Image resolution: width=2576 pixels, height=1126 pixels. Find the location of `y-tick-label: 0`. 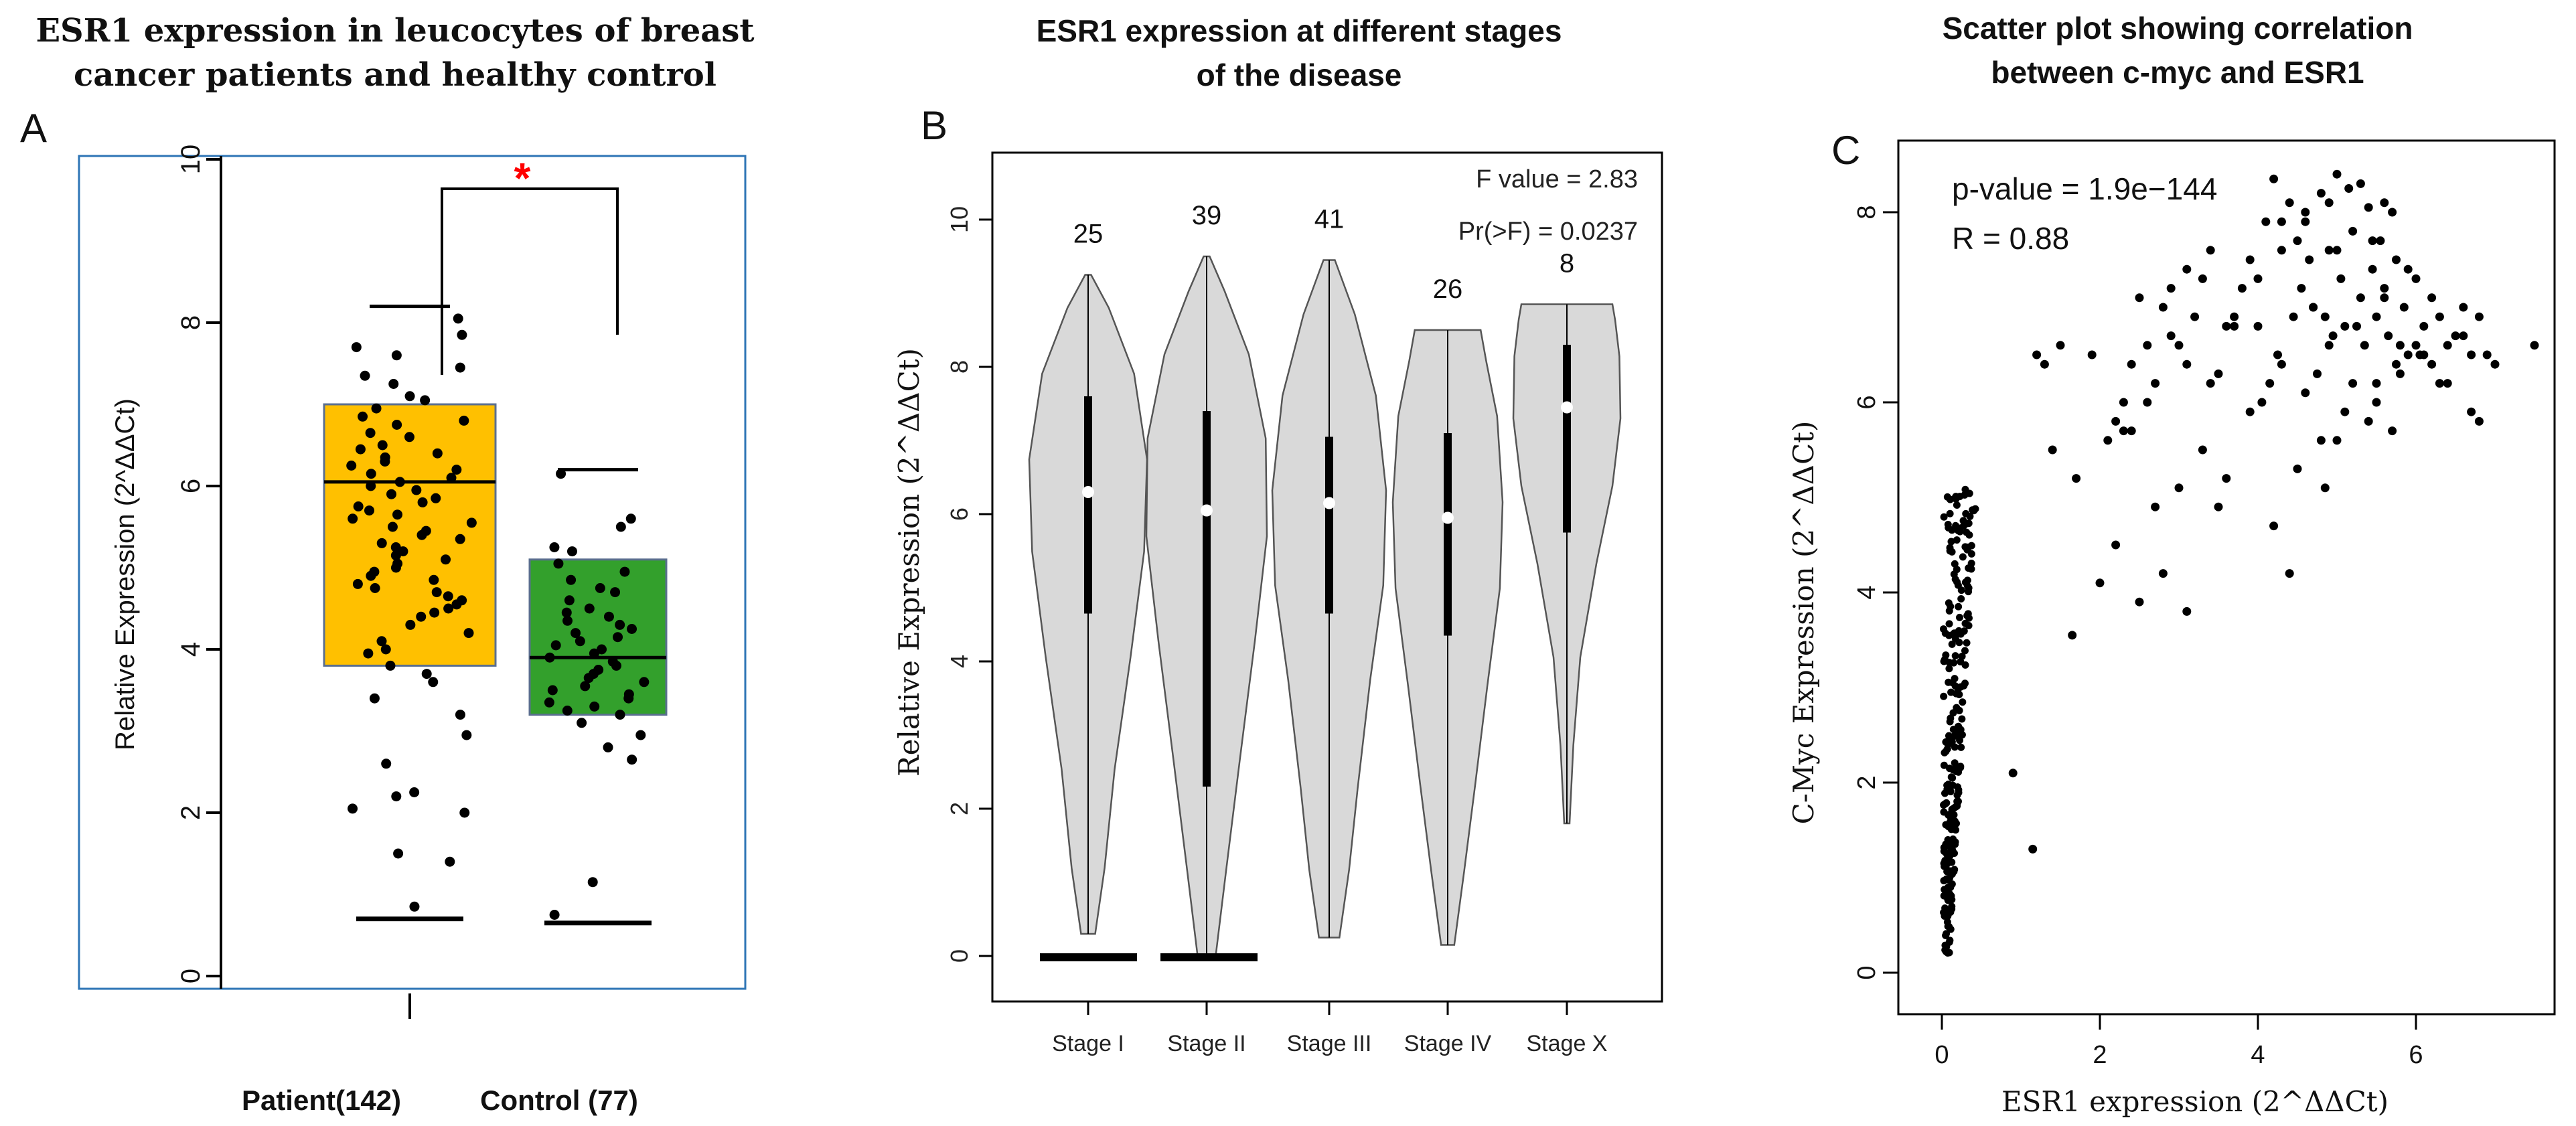

y-tick-label: 0 is located at coordinates (1867, 972).